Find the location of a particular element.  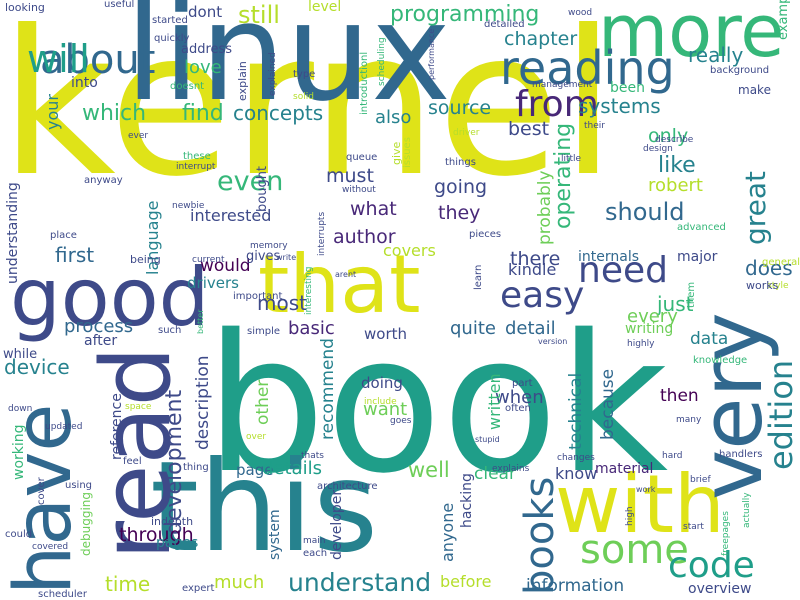

cloud-word: there is located at coordinates (535, 259).